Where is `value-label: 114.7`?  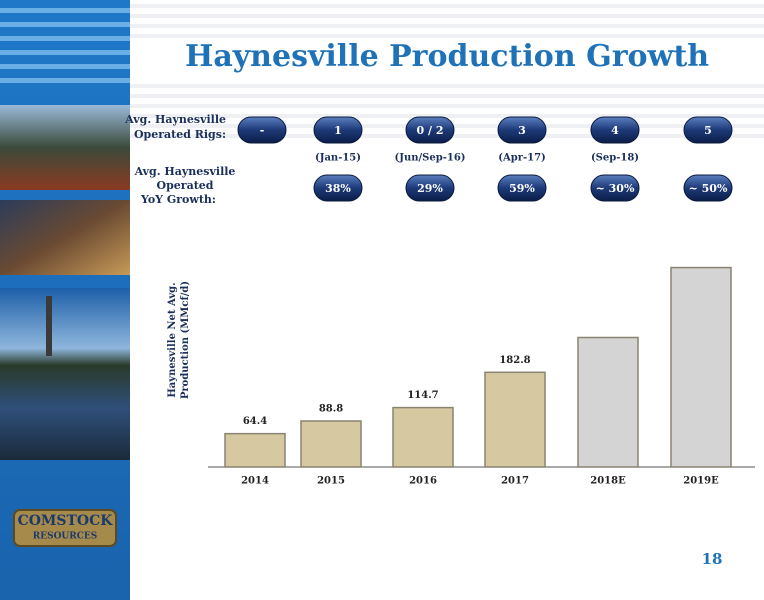 value-label: 114.7 is located at coordinates (422, 395).